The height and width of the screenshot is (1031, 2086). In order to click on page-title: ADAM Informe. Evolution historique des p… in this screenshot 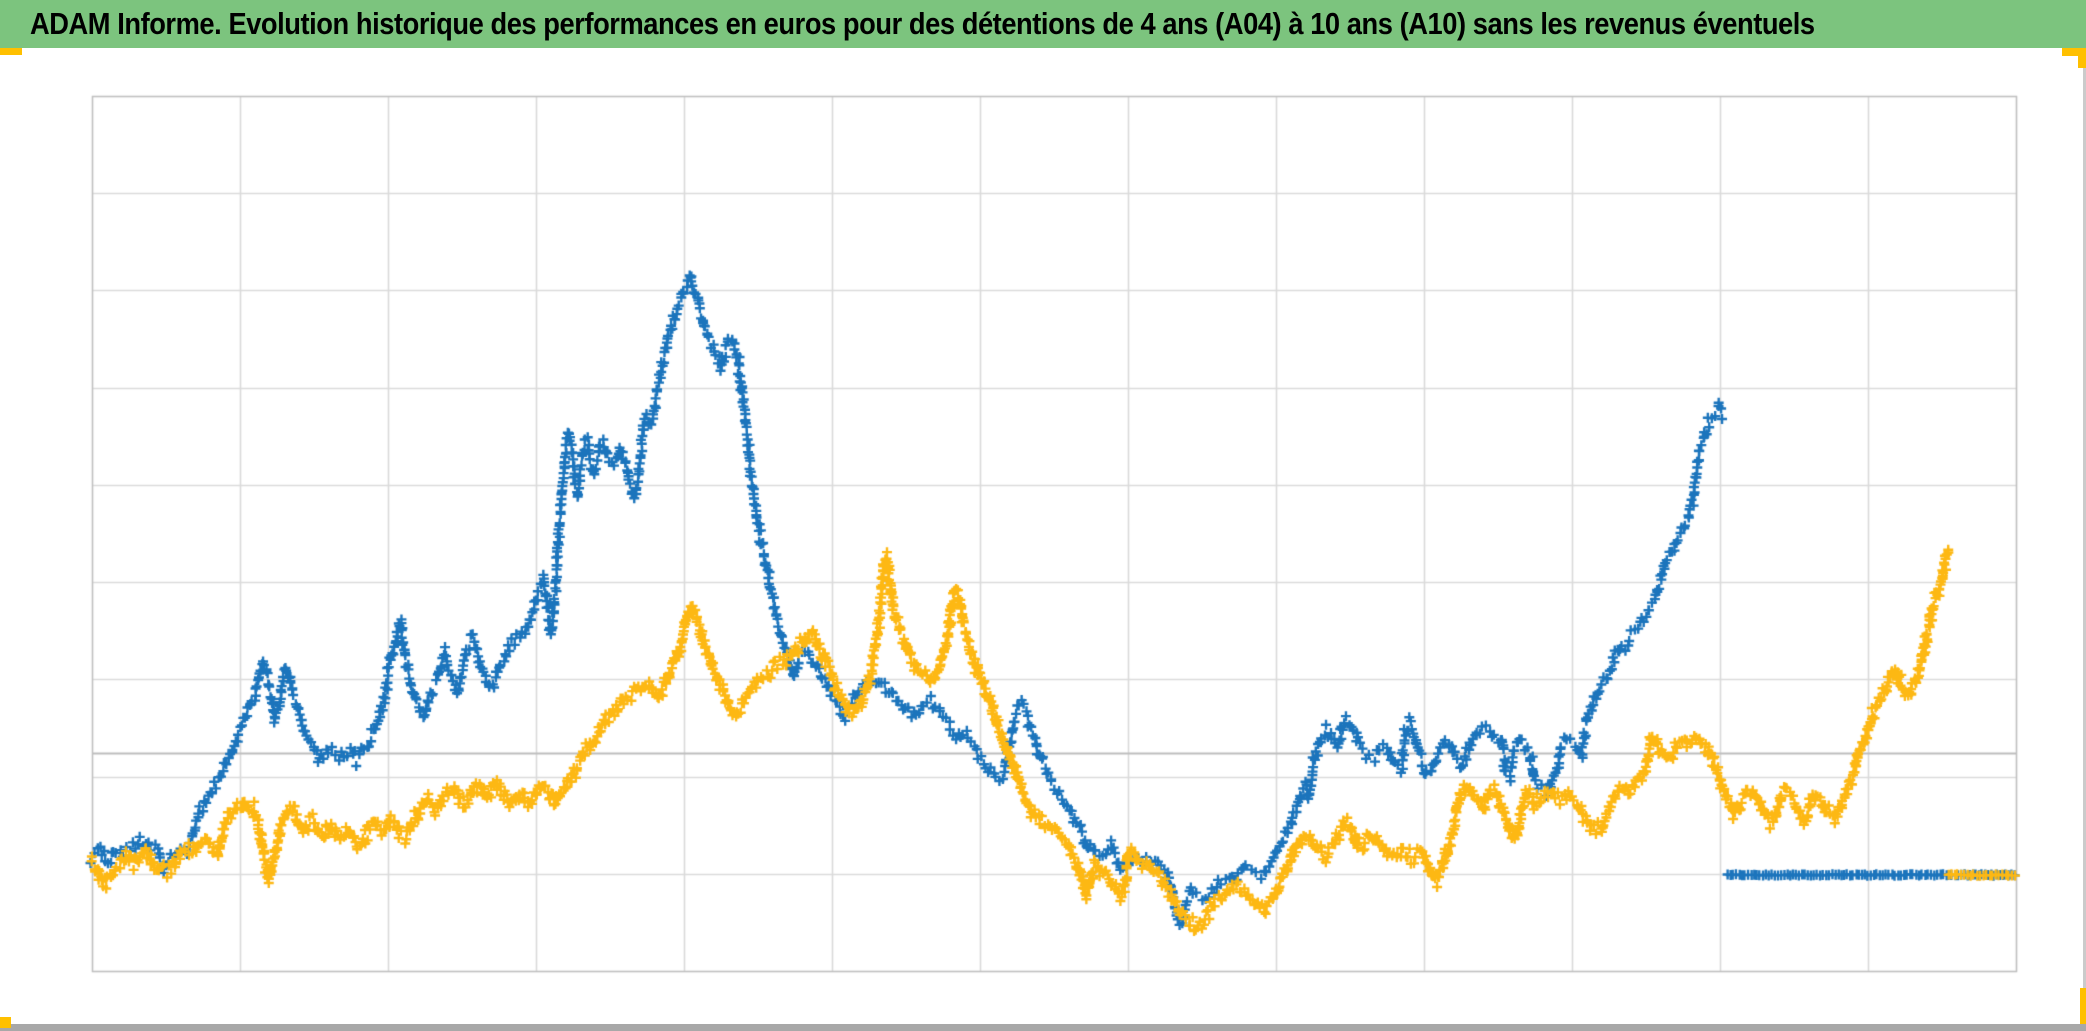, I will do `click(922, 23)`.